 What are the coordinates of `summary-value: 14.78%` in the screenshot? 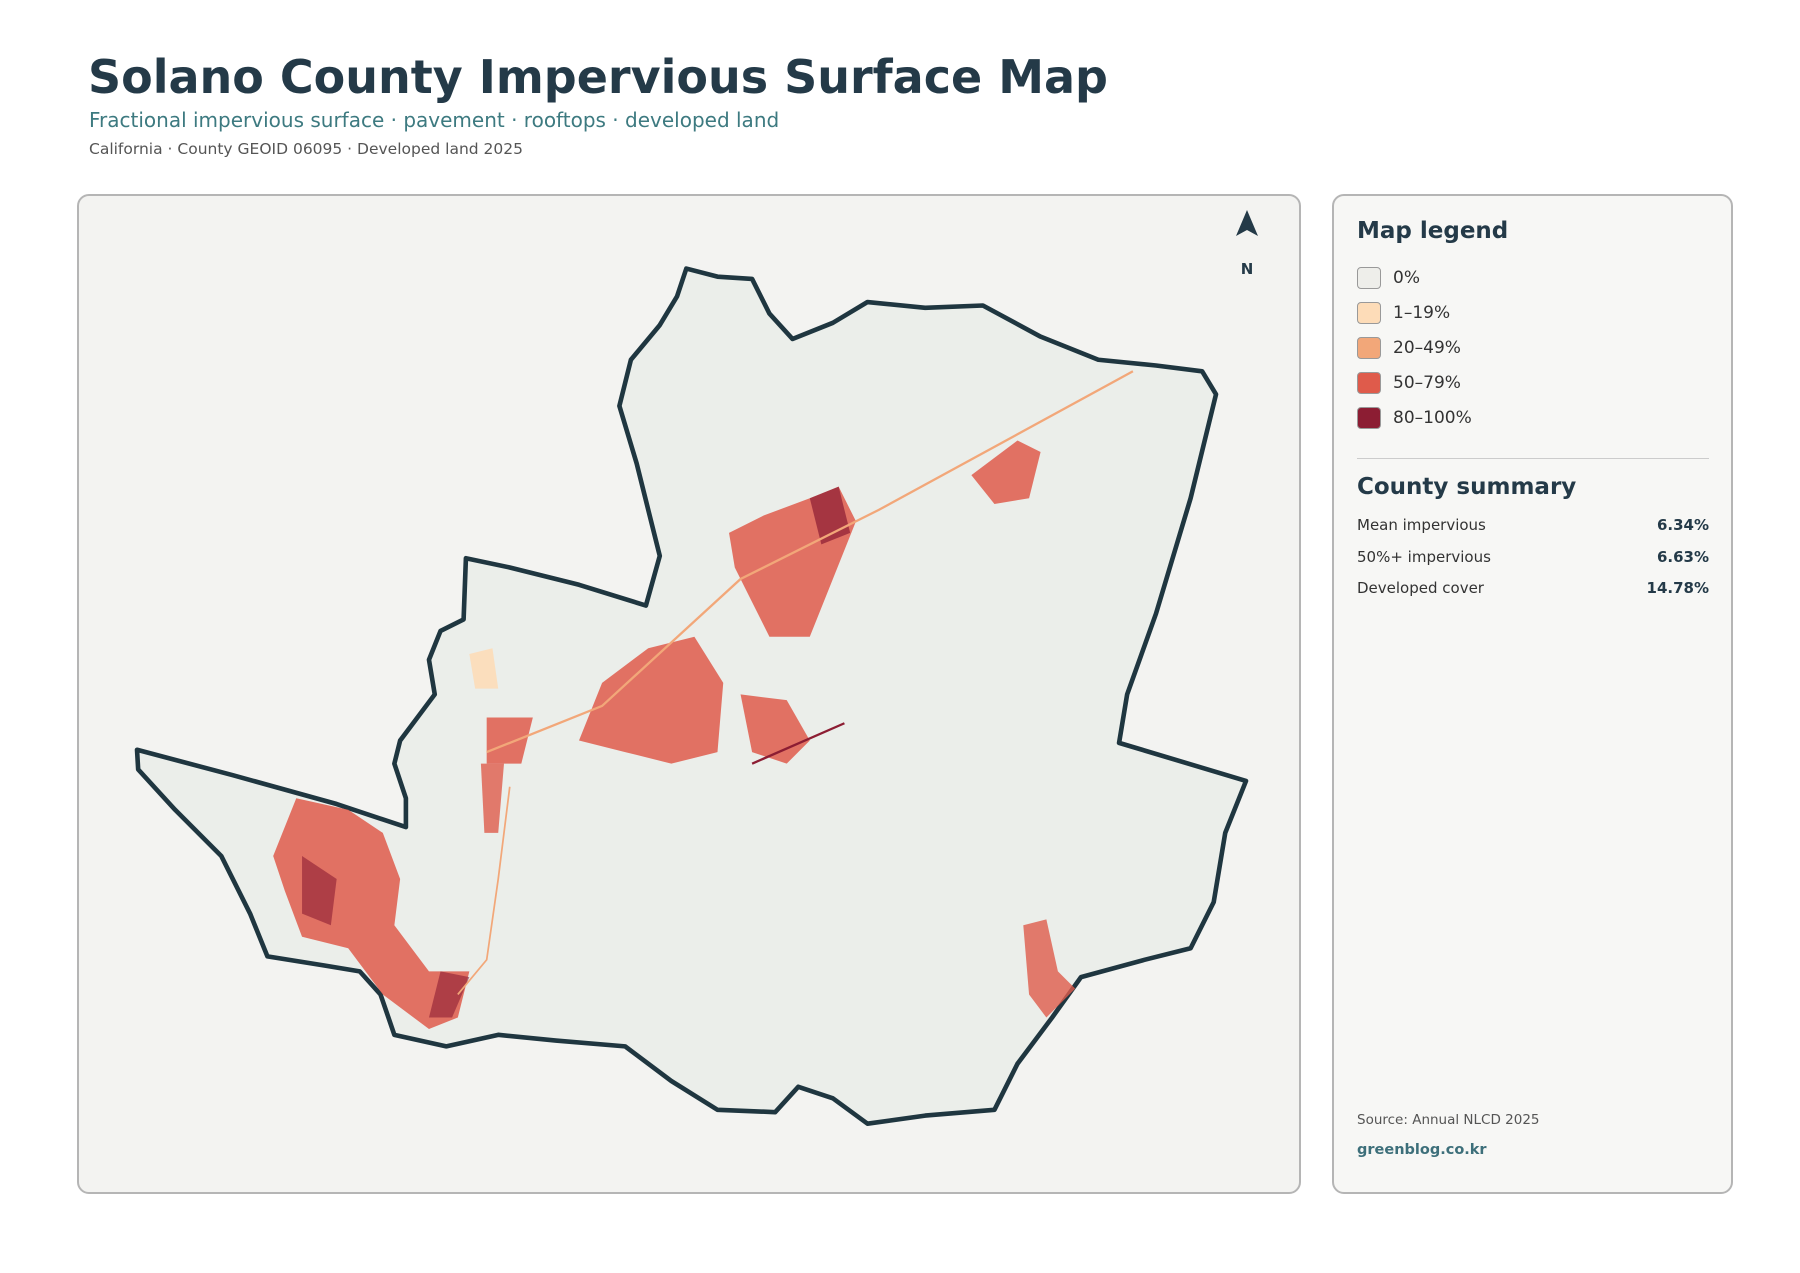 It's located at (1677, 588).